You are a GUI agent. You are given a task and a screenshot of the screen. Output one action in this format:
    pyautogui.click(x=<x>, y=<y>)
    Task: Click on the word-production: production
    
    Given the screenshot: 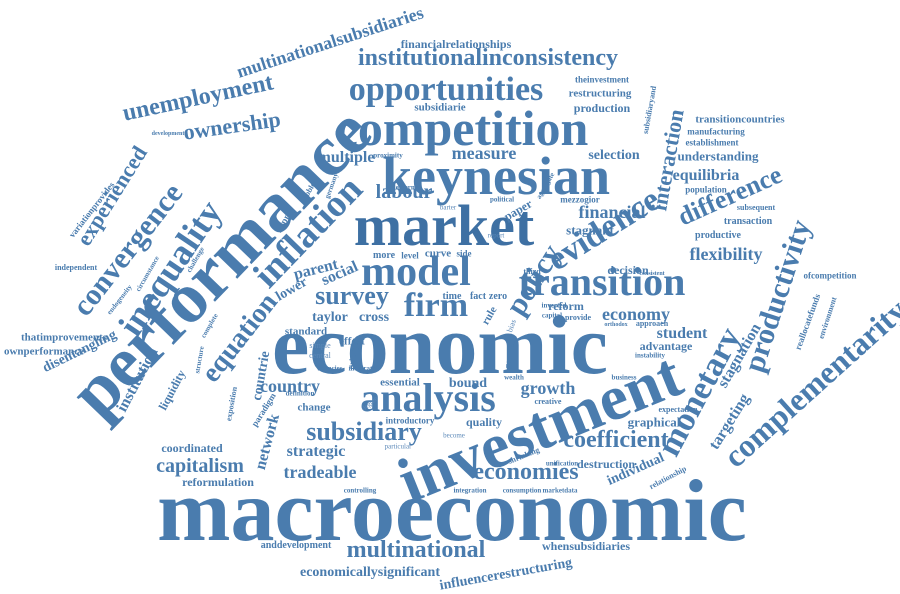 What is the action you would take?
    pyautogui.click(x=602, y=108)
    